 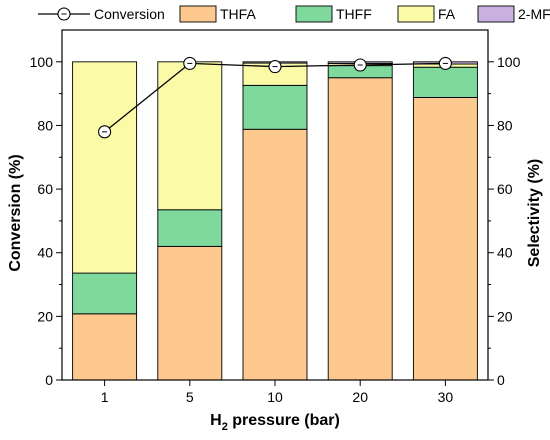 I want to click on x-axis-title-rest: pressure (bar), so click(x=284, y=420).